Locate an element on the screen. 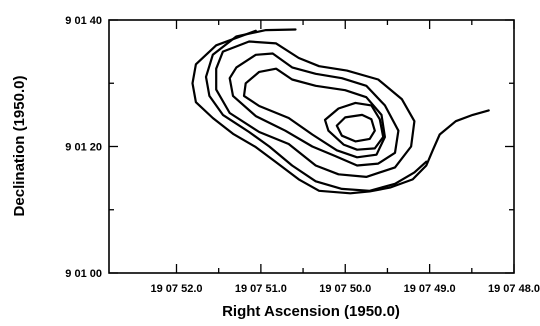 This screenshot has height=326, width=540. x-tick-label: 19 07 50.0 is located at coordinates (345, 289).